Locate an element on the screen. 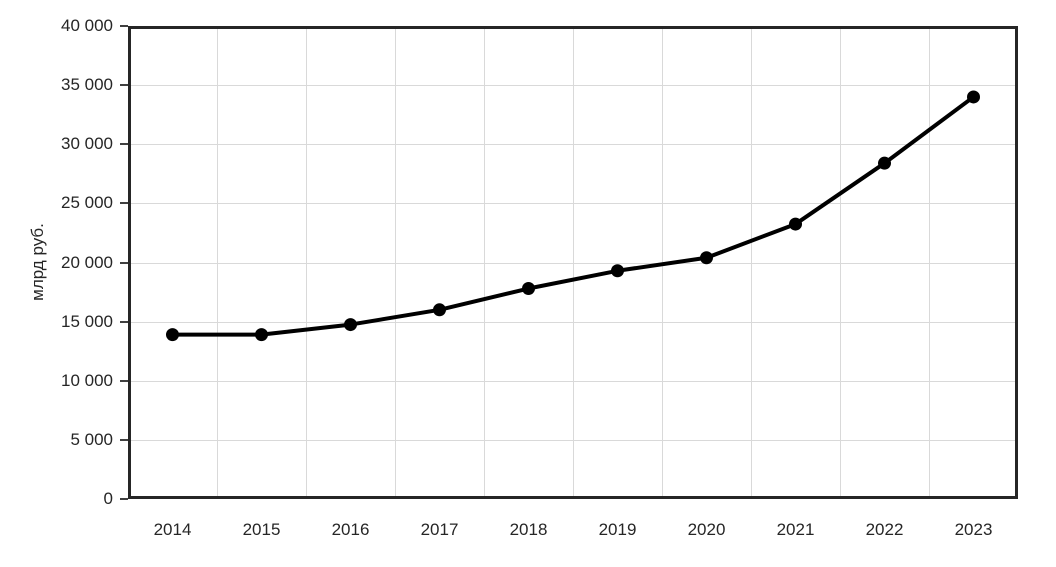  x-tick-label: 2018 is located at coordinates (528, 529).